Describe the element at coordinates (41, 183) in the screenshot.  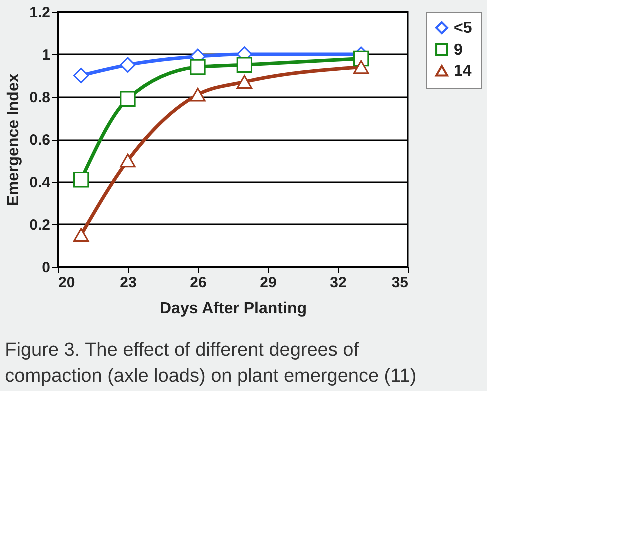
I see `y-tick-label: 0.4` at that location.